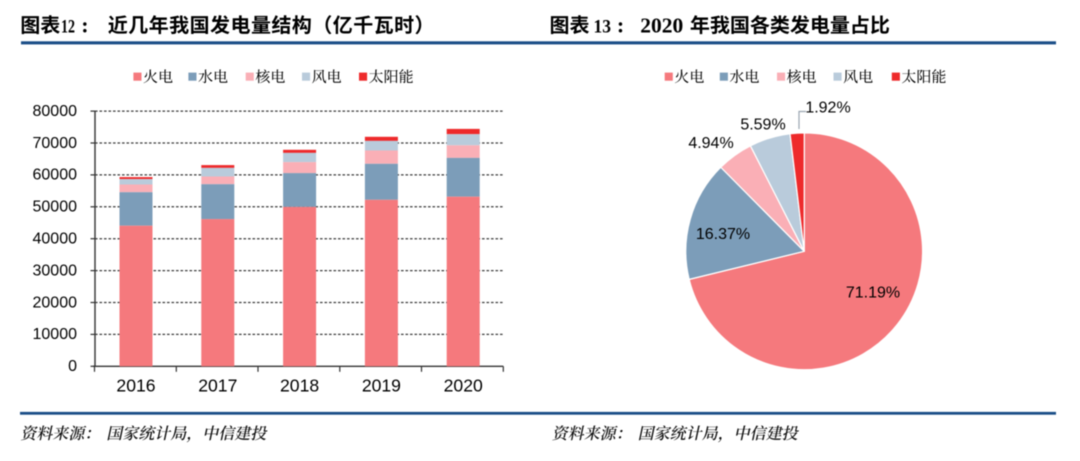 Image resolution: width=1080 pixels, height=461 pixels. What do you see at coordinates (55, 143) in the screenshot?
I see `svg-text: 70000` at bounding box center [55, 143].